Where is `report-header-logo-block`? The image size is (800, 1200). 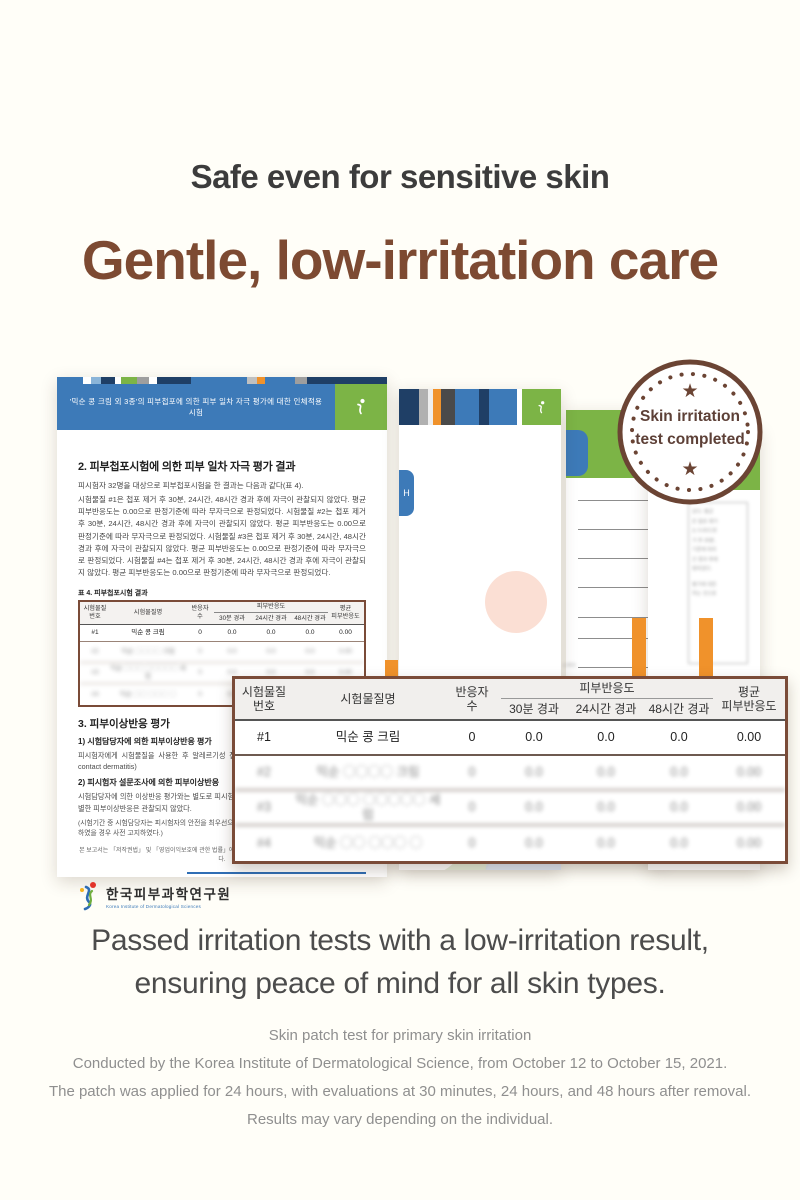 report-header-logo-block is located at coordinates (361, 407).